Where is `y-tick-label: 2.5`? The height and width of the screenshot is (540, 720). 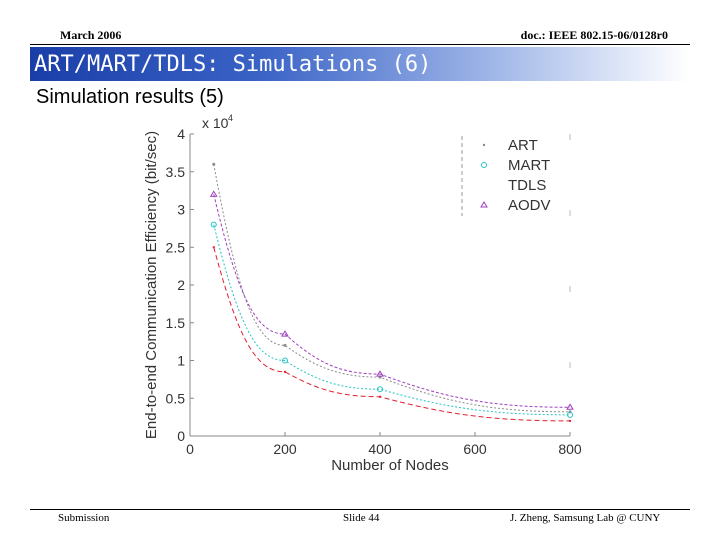 y-tick-label: 2.5 is located at coordinates (176, 247).